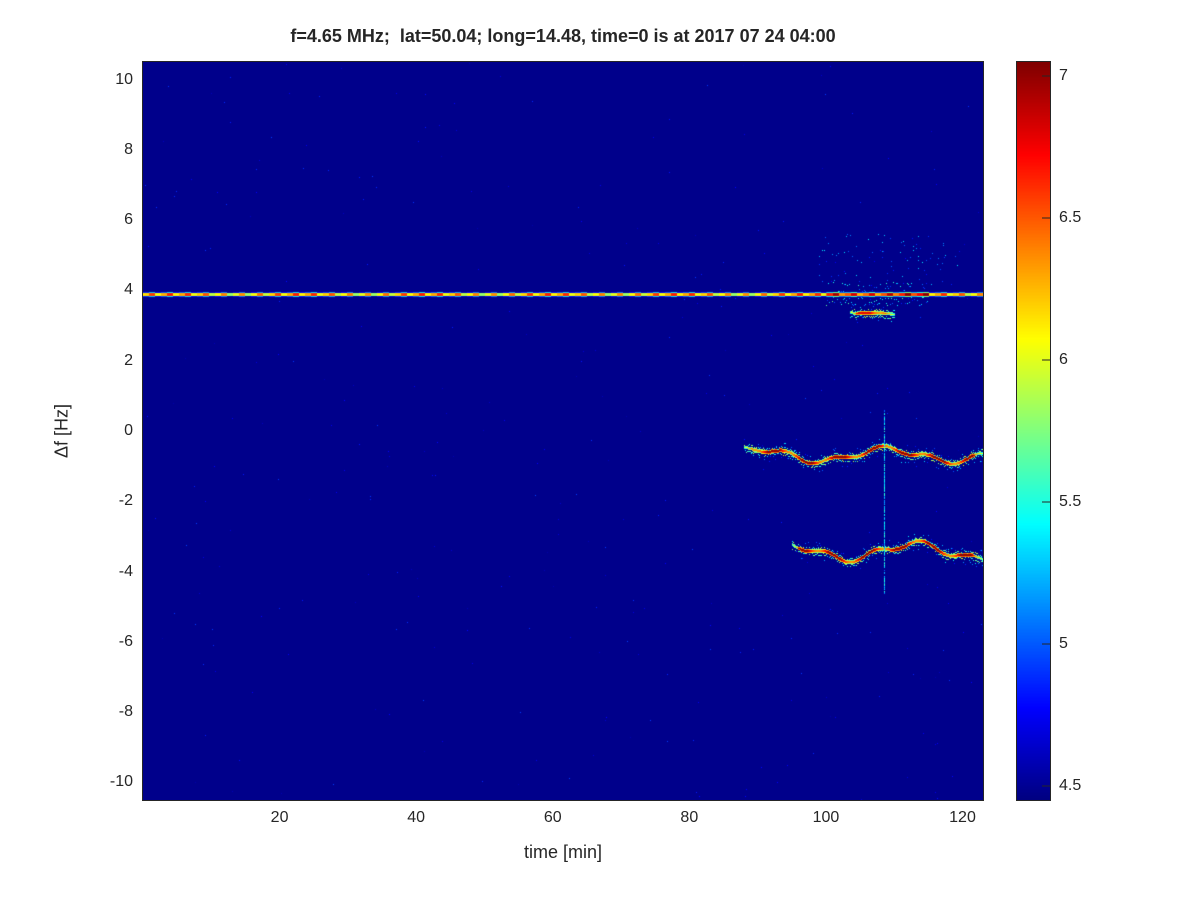 The image size is (1200, 900). Describe the element at coordinates (416, 817) in the screenshot. I see `x-tick-label: 40` at that location.